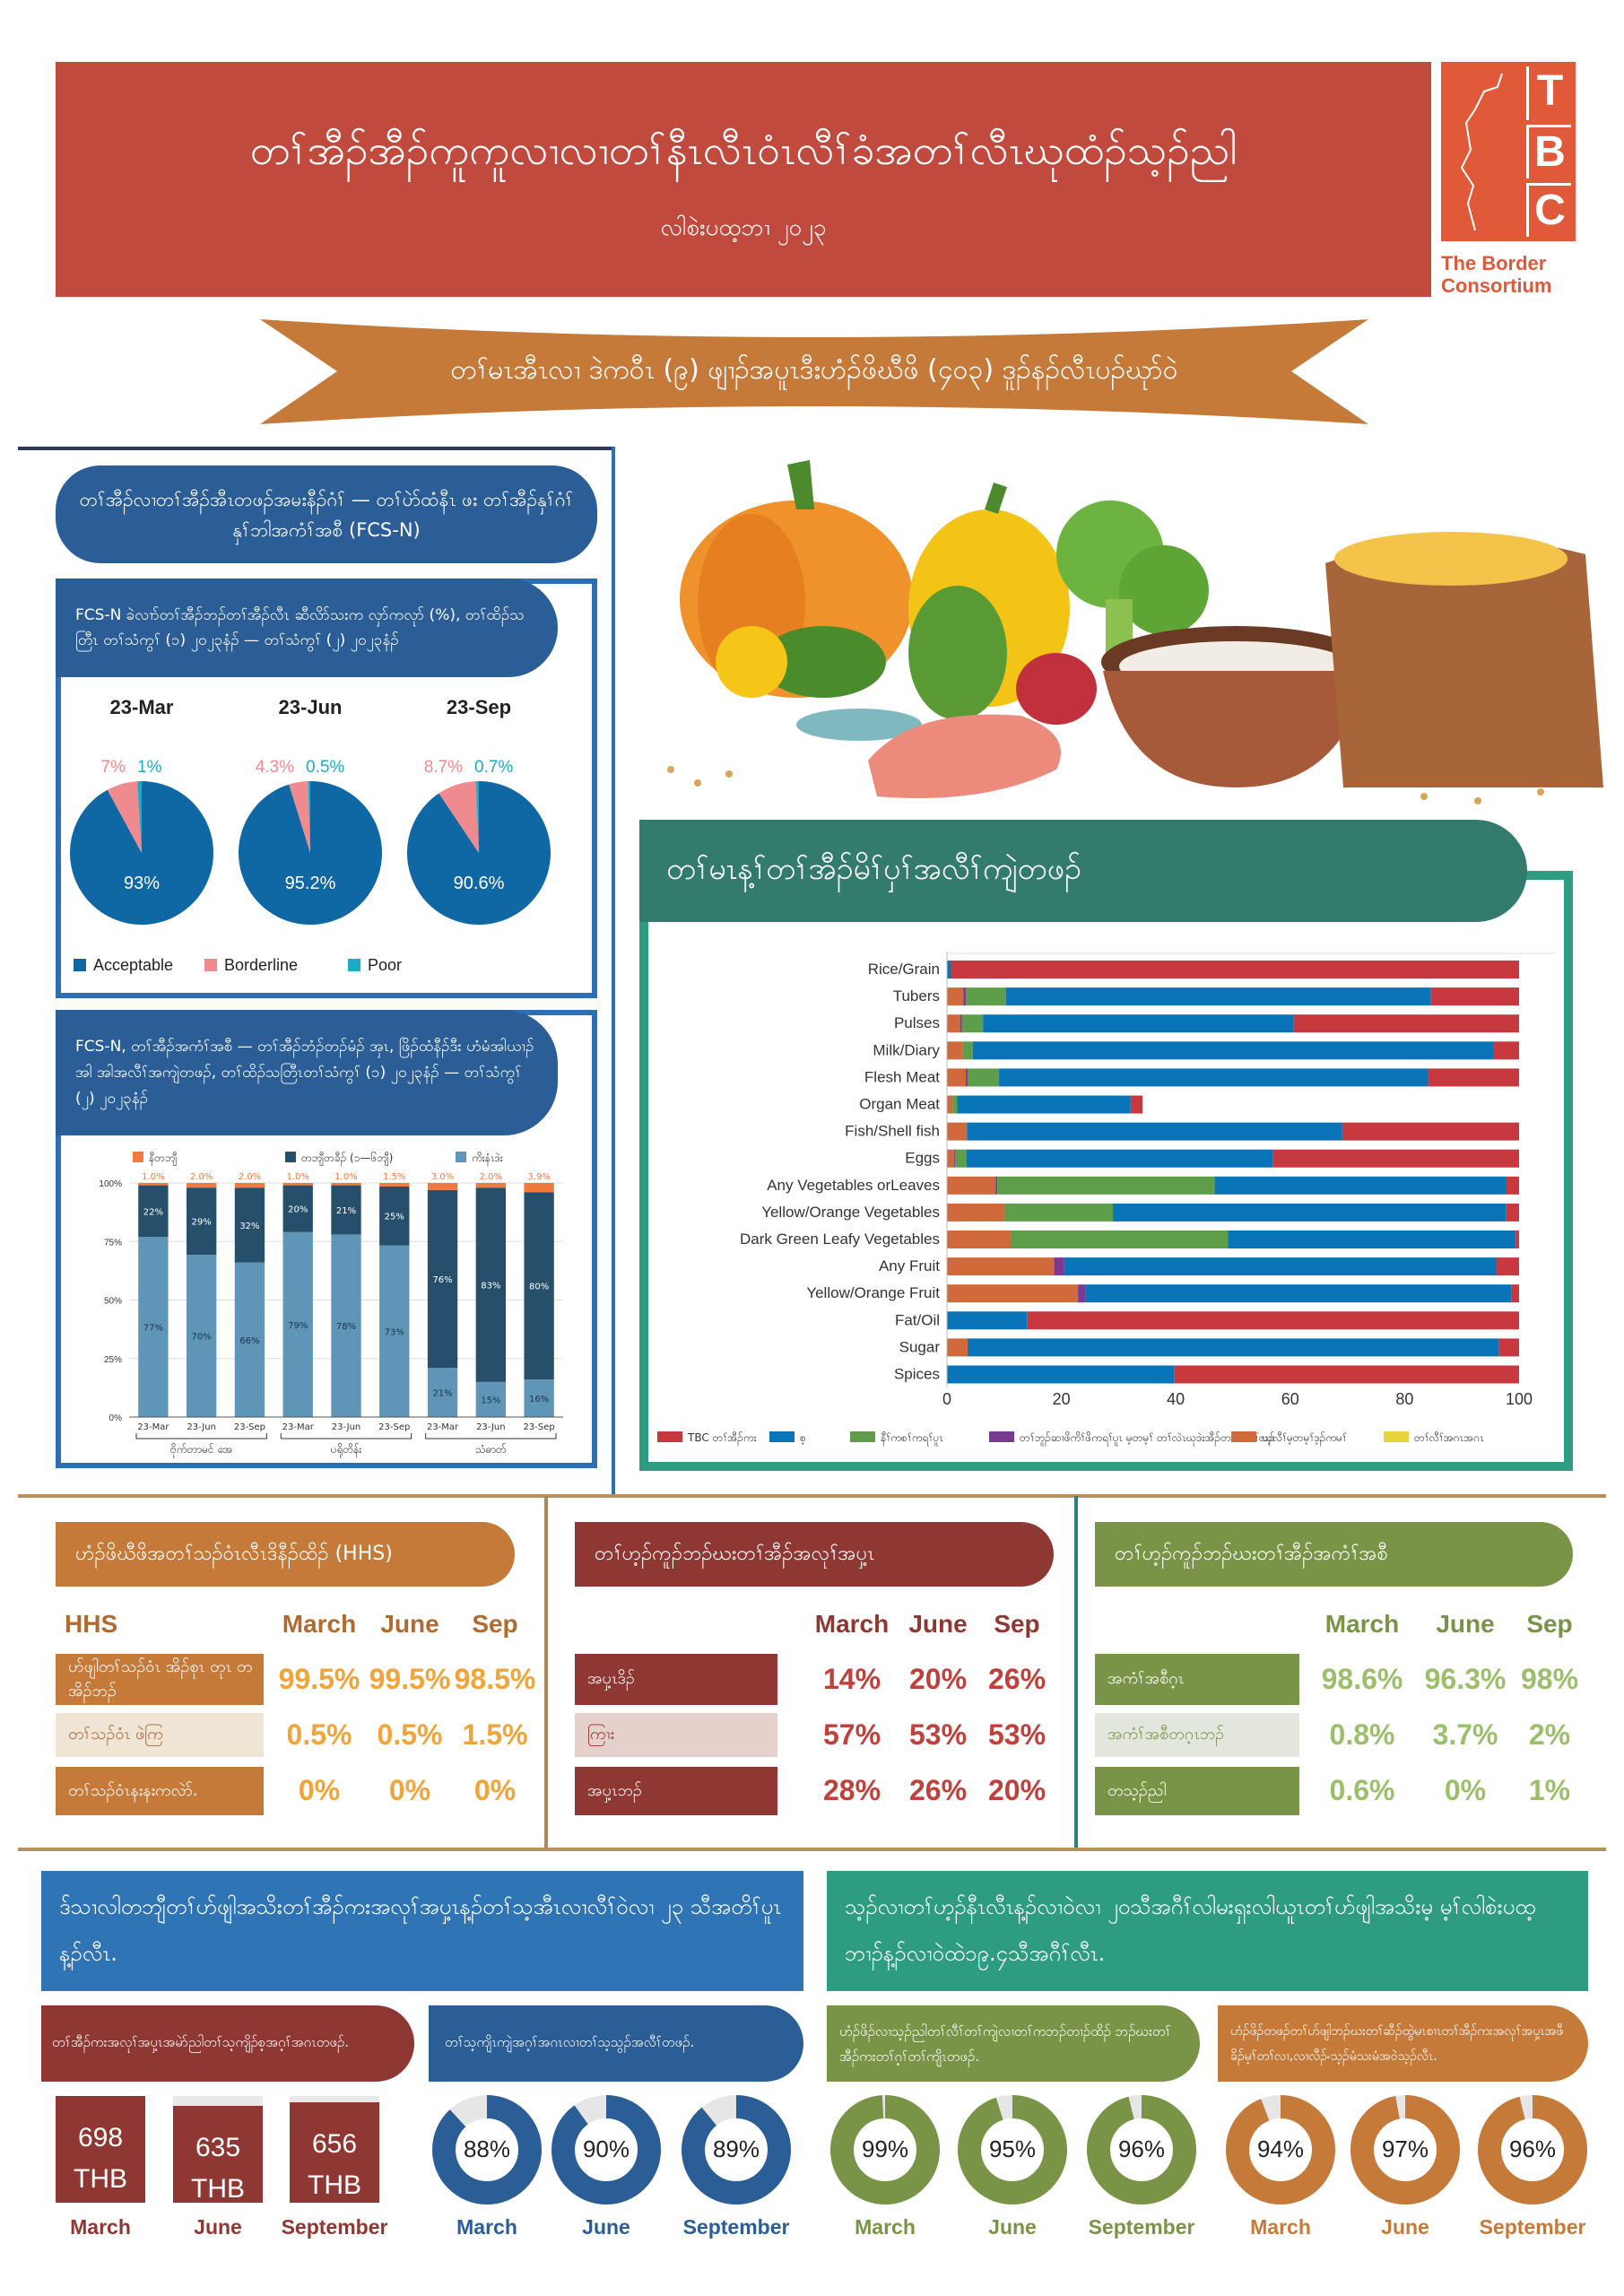 The image size is (1624, 2296). I want to click on table-cell: 26%, so click(1016, 1678).